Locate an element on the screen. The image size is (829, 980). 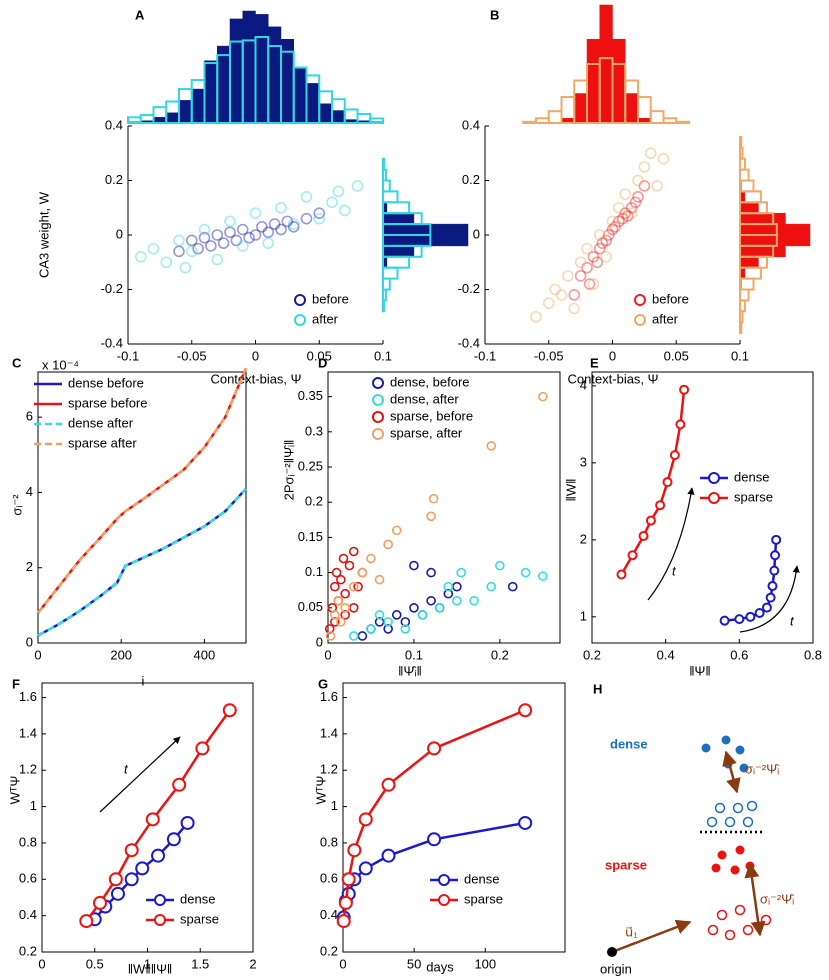
y-tick-label: 0.05 is located at coordinates (310, 606).